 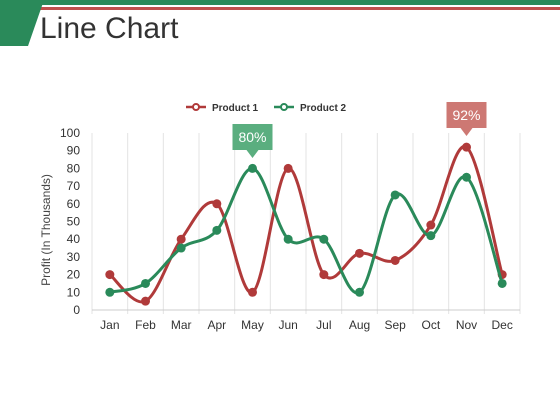 I want to click on legend-item: Product 2, so click(x=310, y=108).